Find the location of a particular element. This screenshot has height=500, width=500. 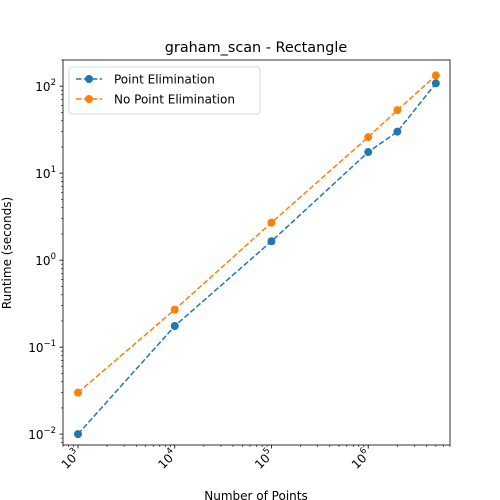

chart-title: graham_scan - Rectangle is located at coordinates (256, 48).